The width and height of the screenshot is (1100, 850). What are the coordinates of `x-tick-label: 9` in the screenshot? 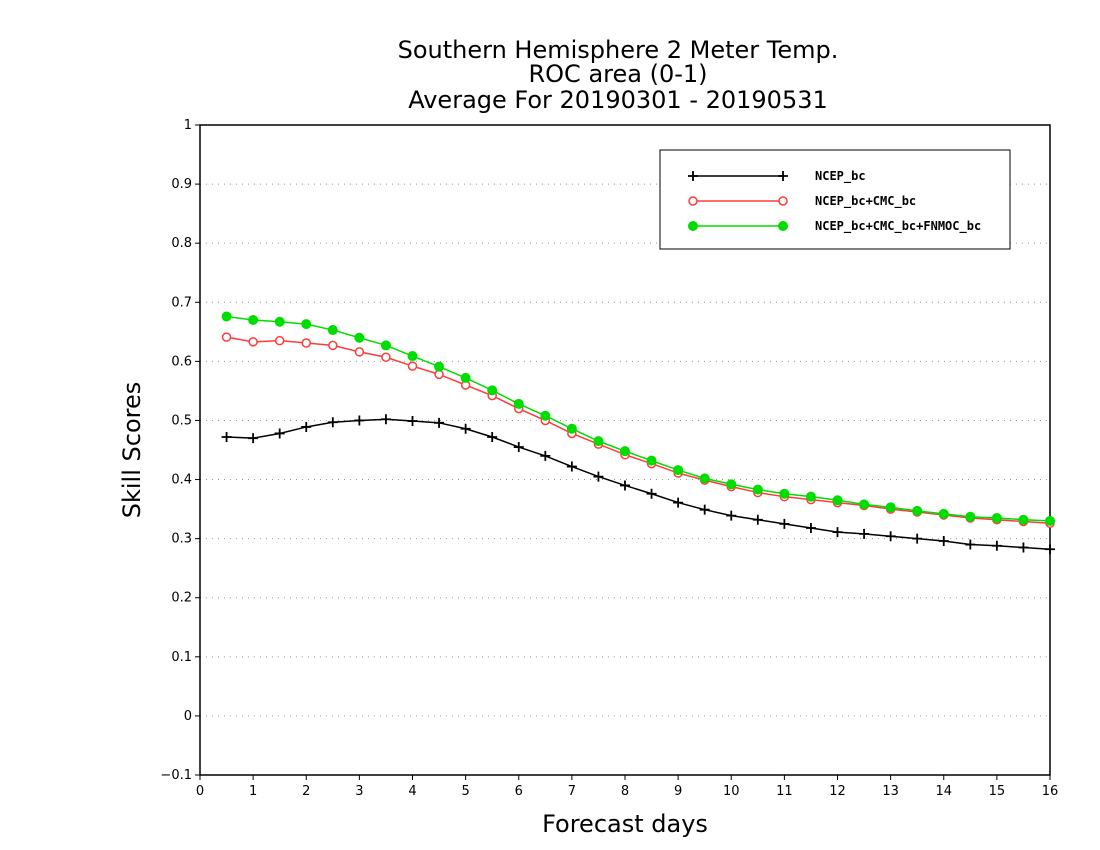 It's located at (678, 791).